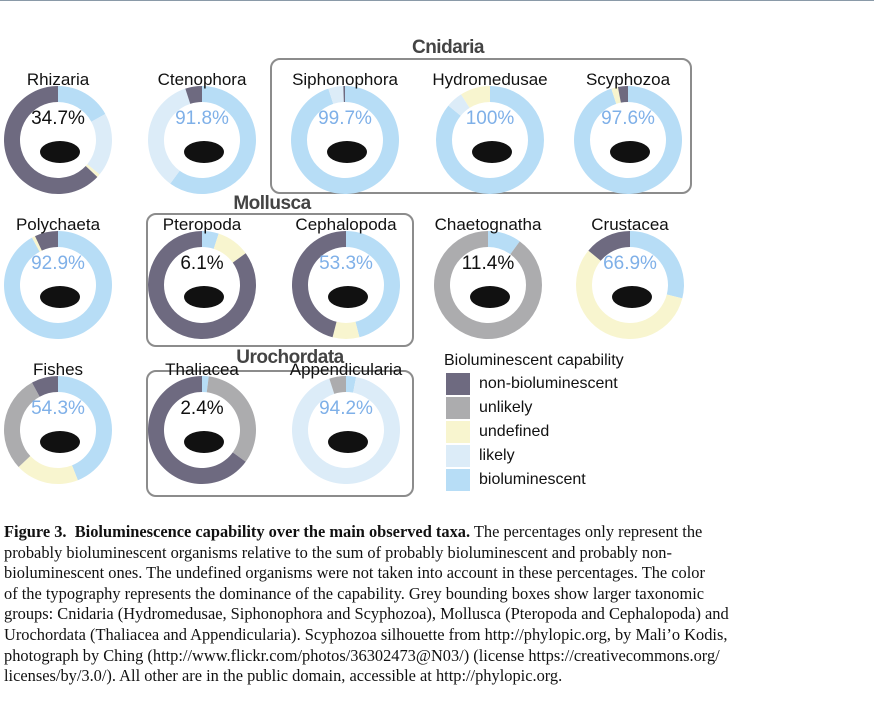 This screenshot has height=701, width=874. Describe the element at coordinates (231, 419) in the screenshot. I see `donut-segment-thaliacea-unlikely` at that location.